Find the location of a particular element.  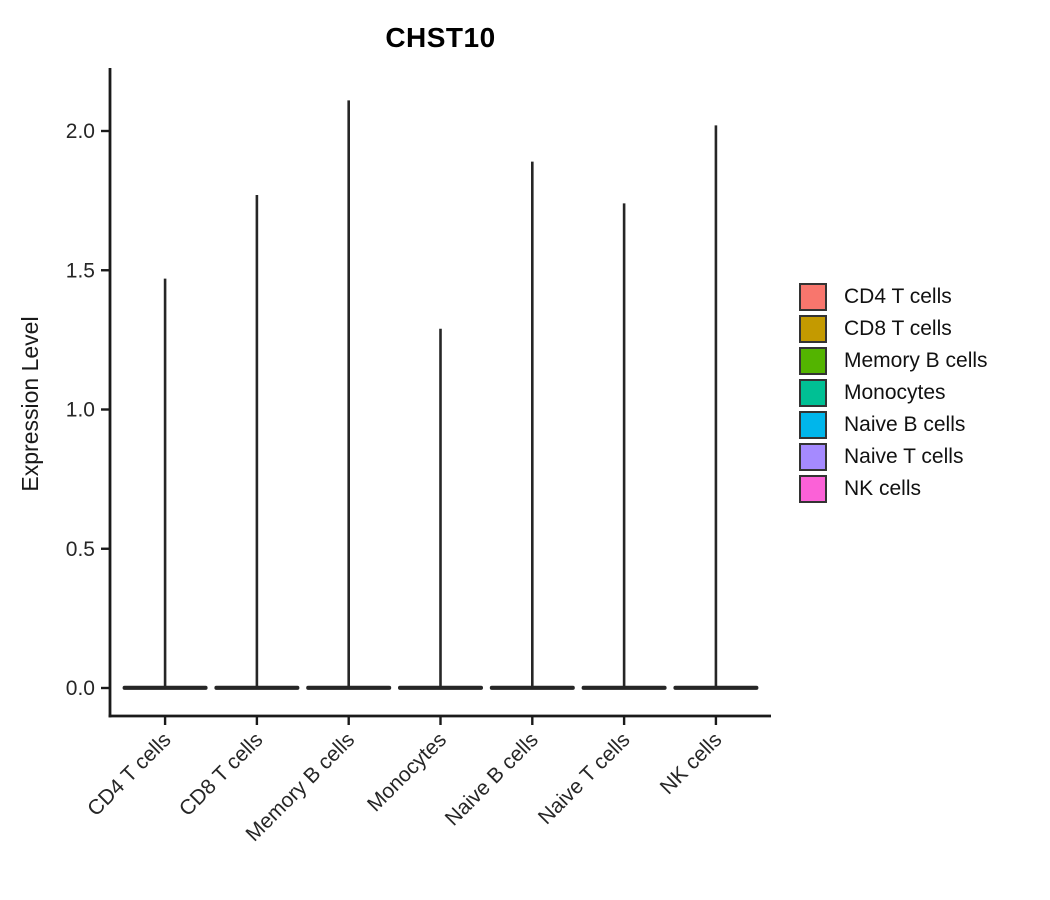

y-tick-label: 2.0 is located at coordinates (80, 131).